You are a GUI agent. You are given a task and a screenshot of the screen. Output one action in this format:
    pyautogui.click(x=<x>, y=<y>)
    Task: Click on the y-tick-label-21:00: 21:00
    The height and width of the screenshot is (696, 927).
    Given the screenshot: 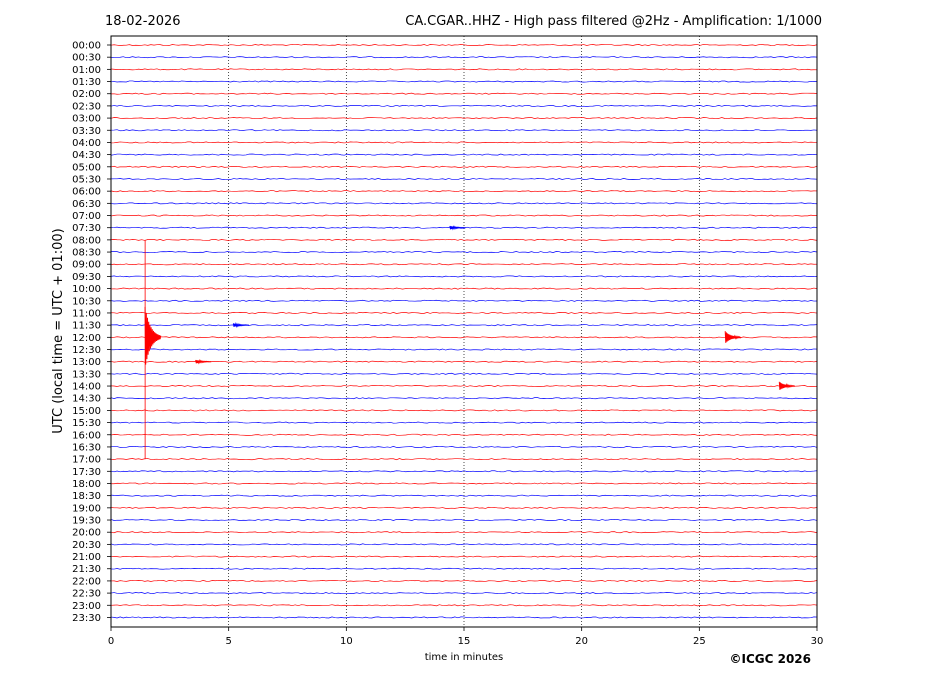 What is the action you would take?
    pyautogui.click(x=86, y=557)
    